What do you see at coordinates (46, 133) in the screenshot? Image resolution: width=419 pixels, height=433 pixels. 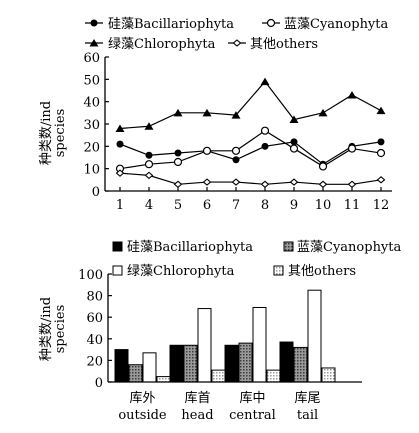 I see `line-y-axis-label: 种类数/ind` at bounding box center [46, 133].